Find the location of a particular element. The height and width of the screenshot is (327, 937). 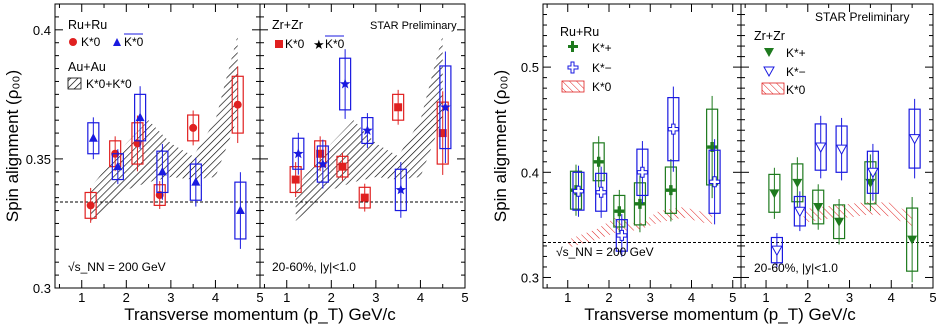

xtick-label-1-1: 5 is located at coordinates (932, 297).